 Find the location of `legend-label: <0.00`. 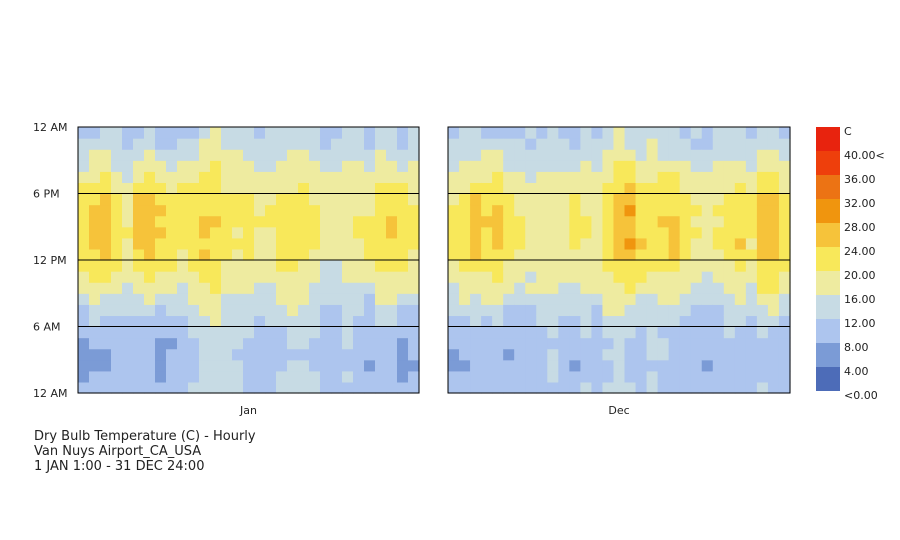

legend-label: <0.00 is located at coordinates (861, 395).